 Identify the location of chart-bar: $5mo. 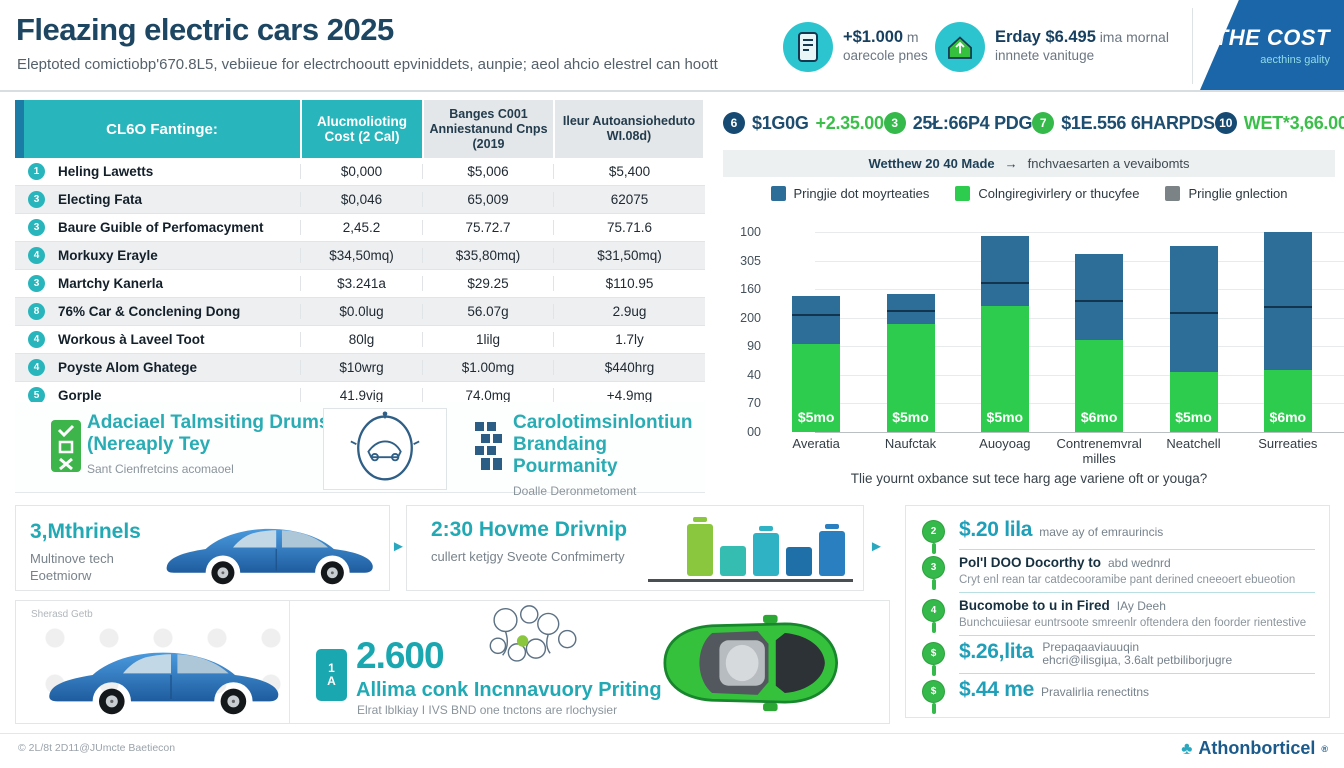
(910, 363).